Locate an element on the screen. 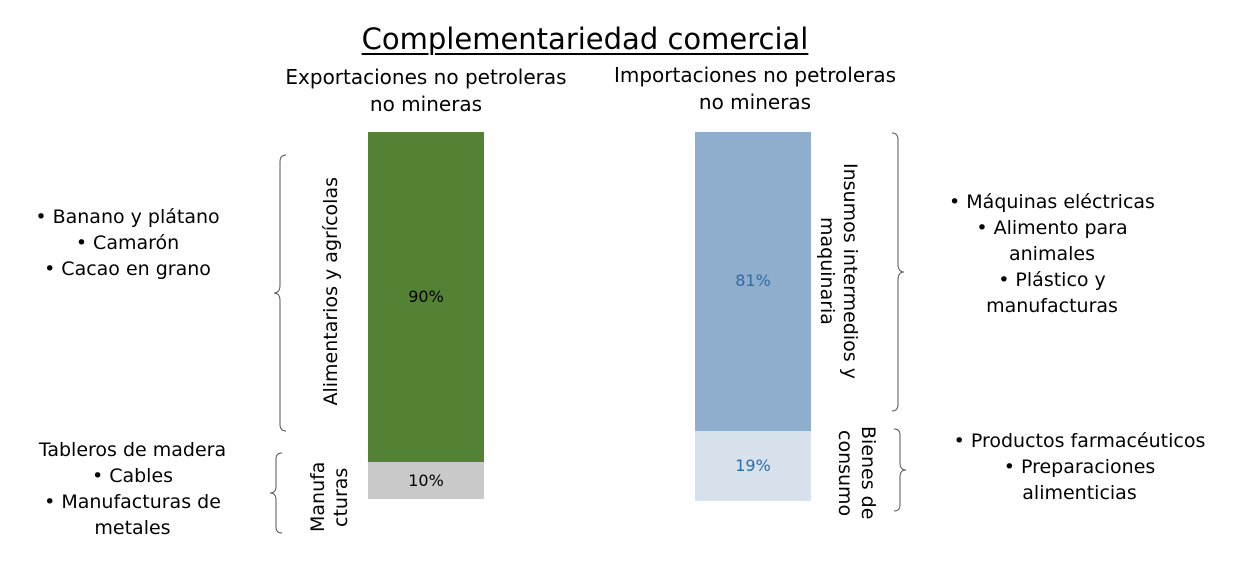 The height and width of the screenshot is (581, 1250). annotation-item: • Banano y plátano is located at coordinates (127, 217).